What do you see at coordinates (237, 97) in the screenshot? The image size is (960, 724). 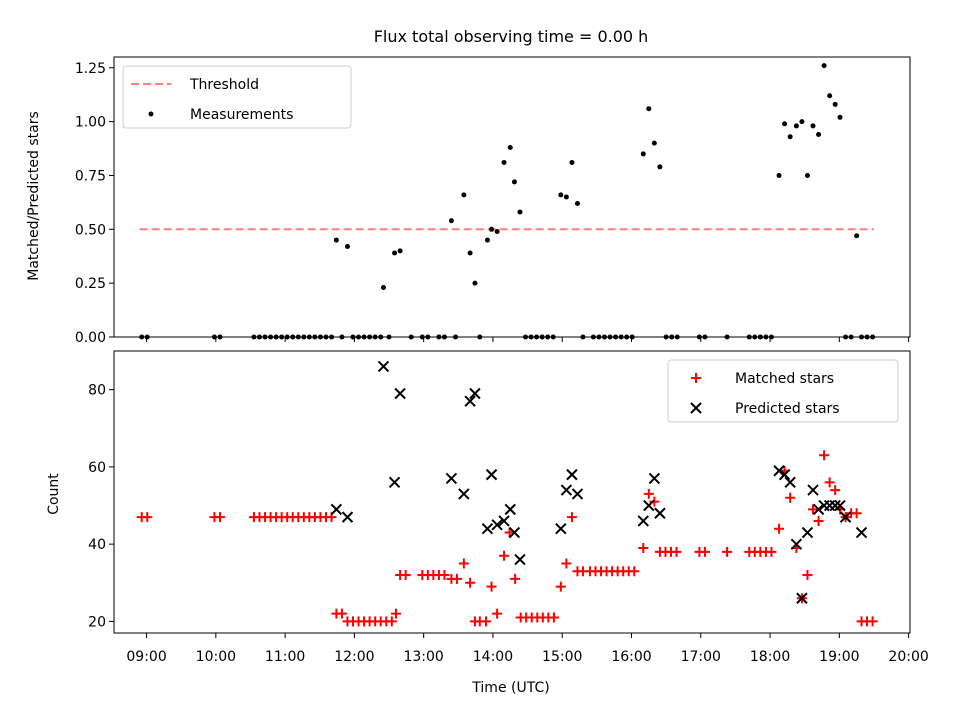 I see `top-legend-box` at bounding box center [237, 97].